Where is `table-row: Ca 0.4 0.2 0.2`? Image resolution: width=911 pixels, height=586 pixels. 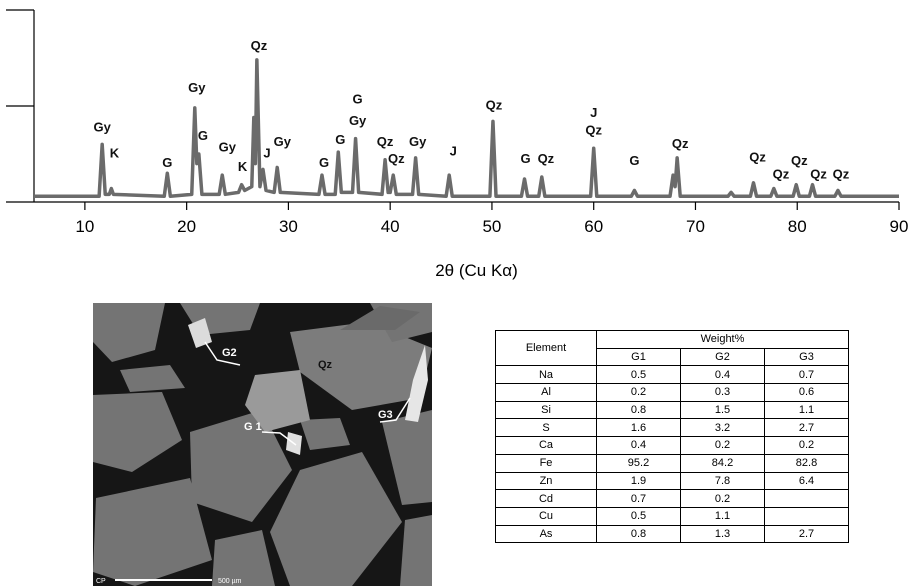
table-row: Ca 0.4 0.2 0.2 is located at coordinates (672, 445).